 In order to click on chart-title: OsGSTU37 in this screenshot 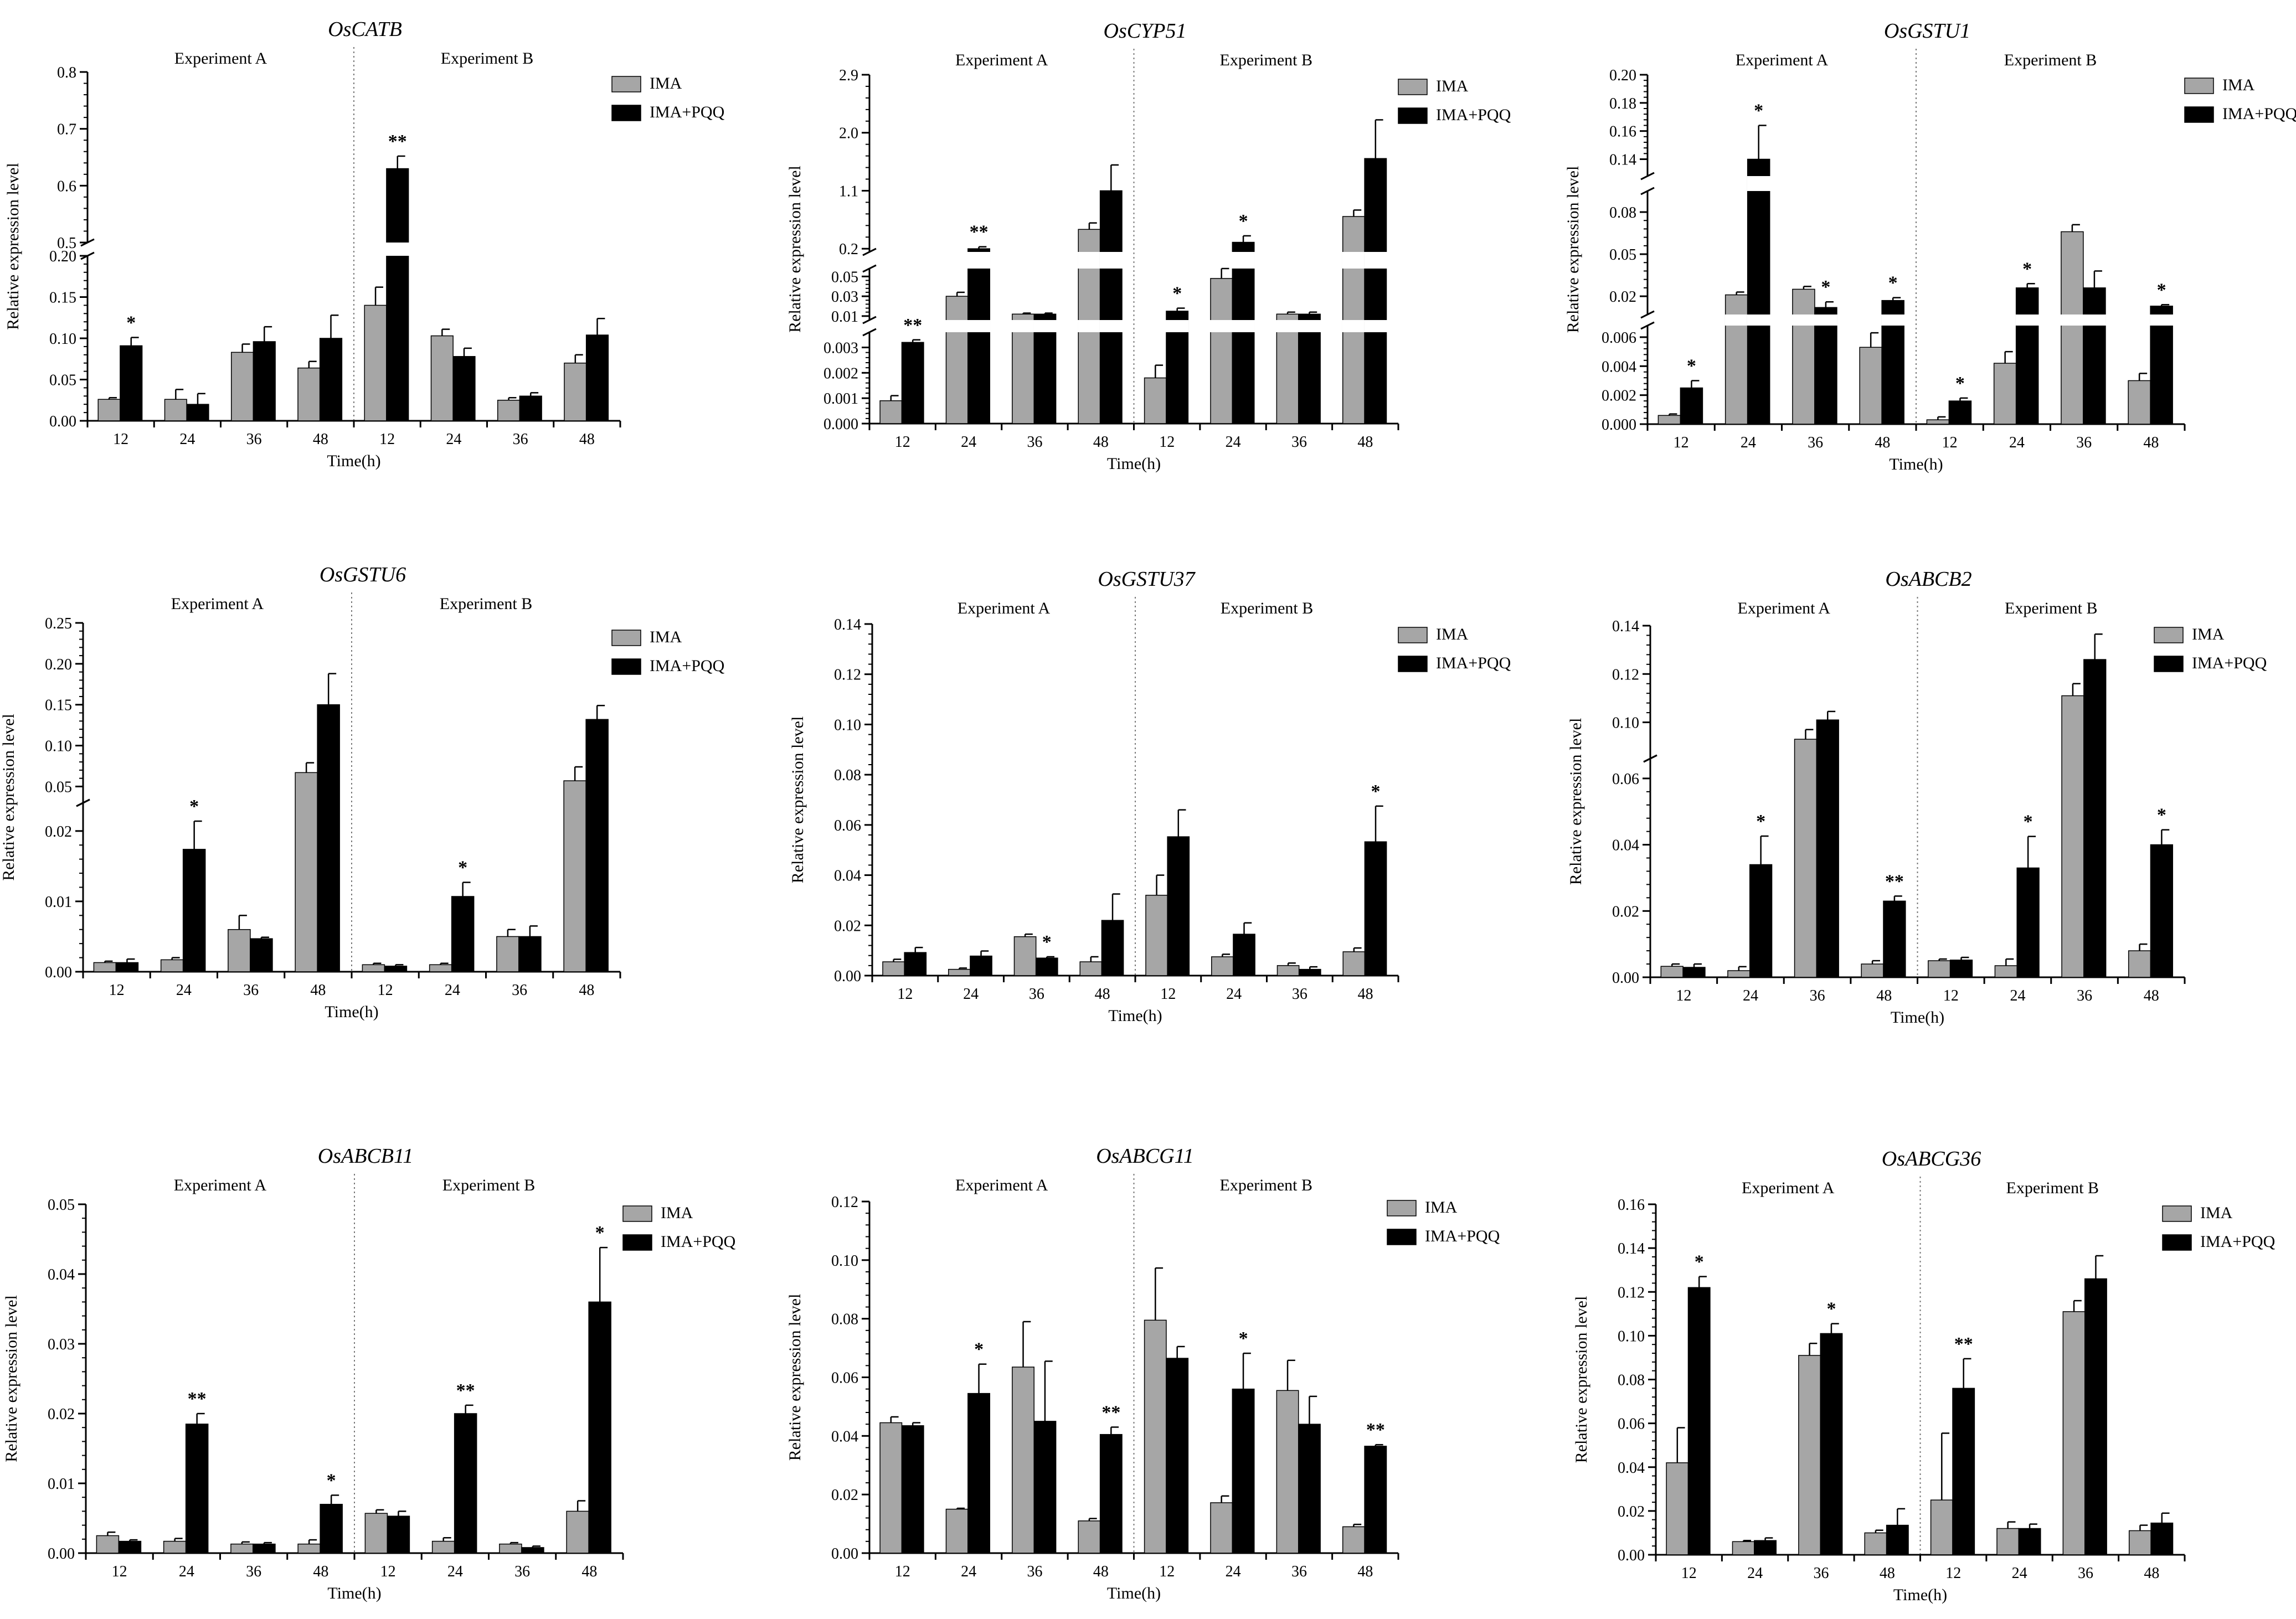, I will do `click(1147, 579)`.